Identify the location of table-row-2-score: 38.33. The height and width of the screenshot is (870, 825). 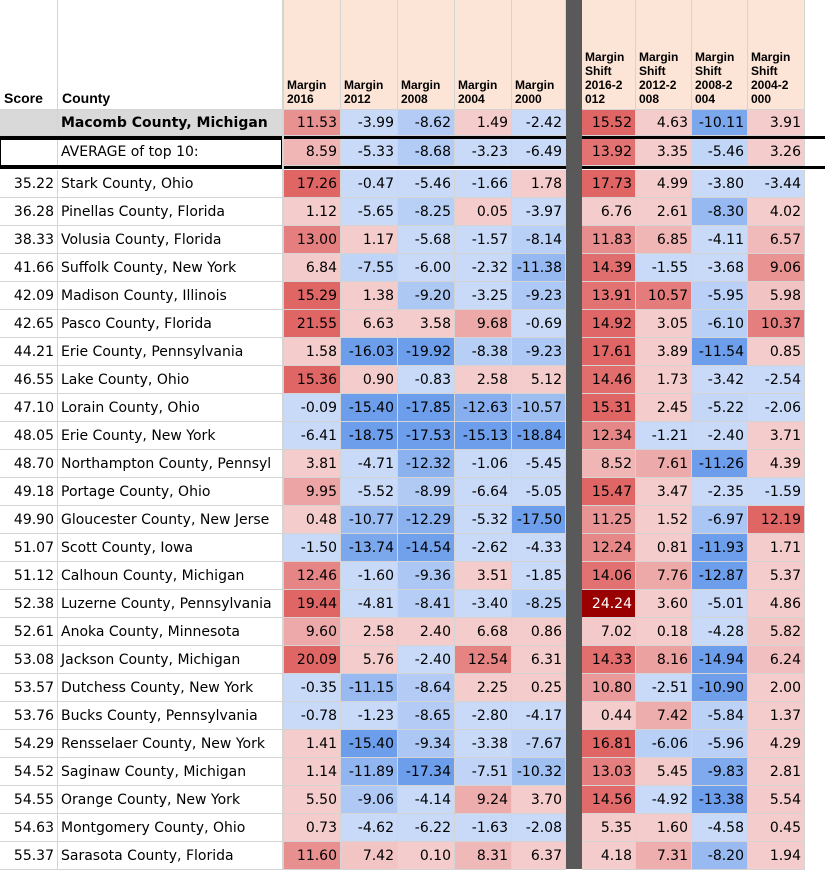
(29, 240).